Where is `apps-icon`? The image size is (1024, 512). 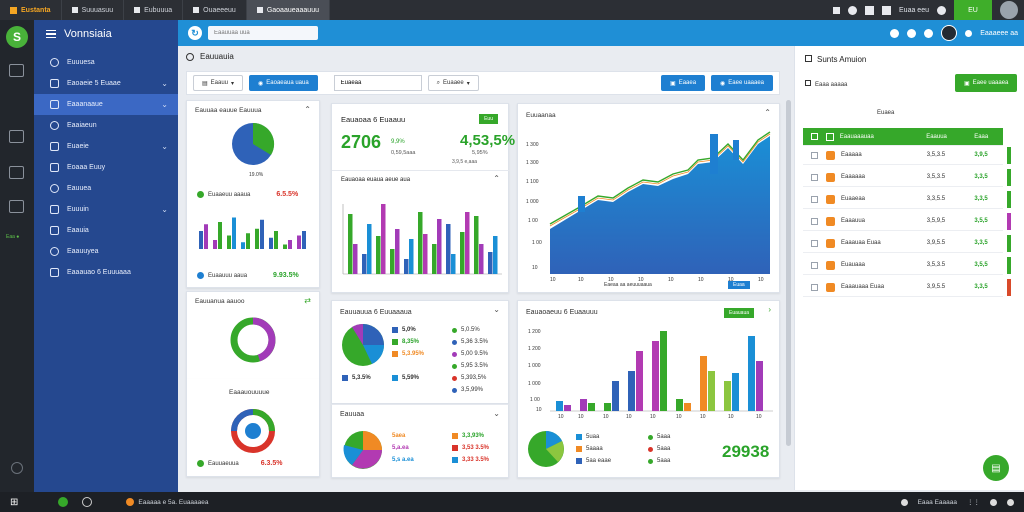
apps-icon is located at coordinates (887, 10).